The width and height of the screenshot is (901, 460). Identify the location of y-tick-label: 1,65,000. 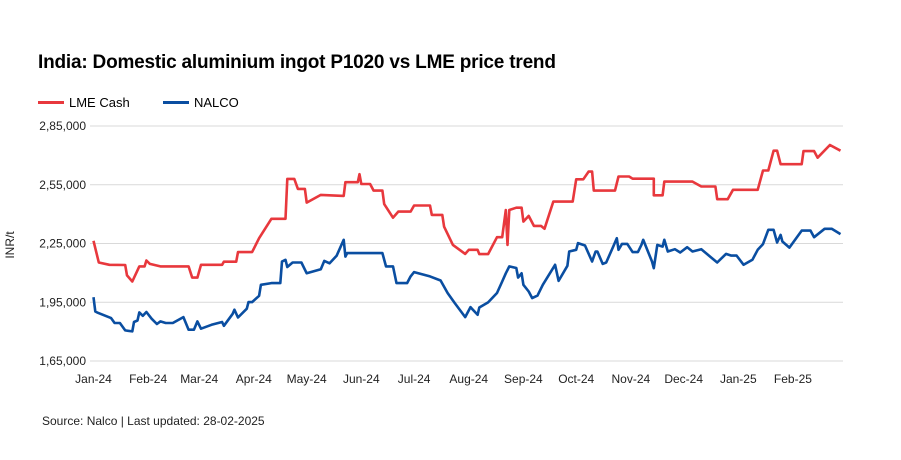
(62, 361).